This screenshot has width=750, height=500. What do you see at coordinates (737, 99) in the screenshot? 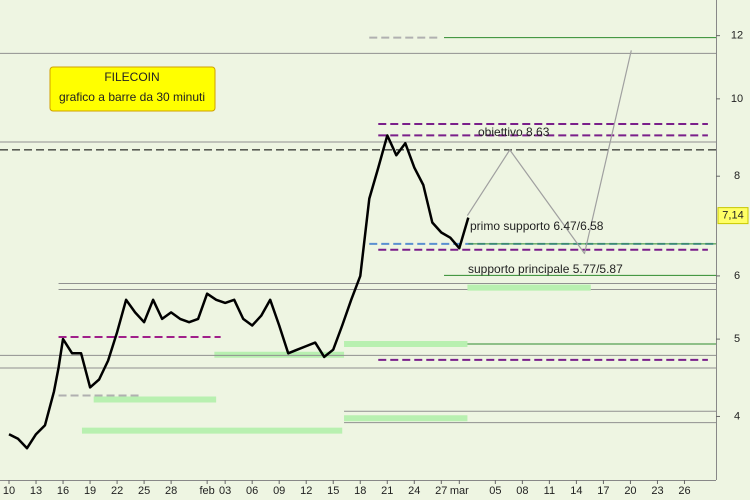
I see `y-tick-label: 10` at bounding box center [737, 99].